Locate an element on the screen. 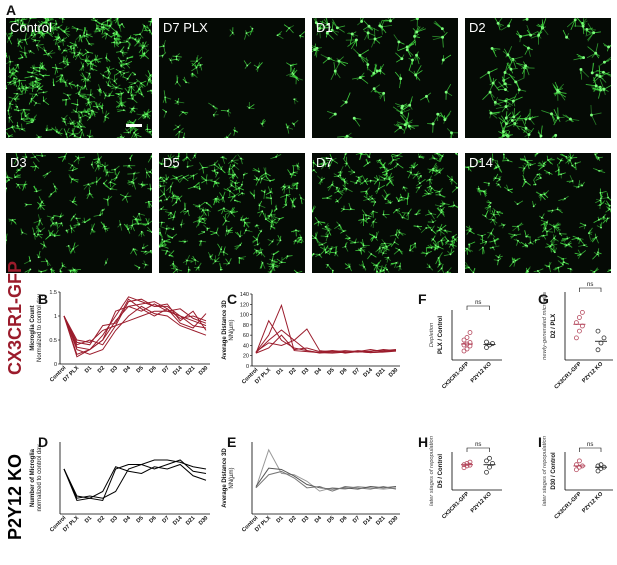 The width and height of the screenshot is (617, 565). y-axis-label: Microglia Count is located at coordinates (33, 327).